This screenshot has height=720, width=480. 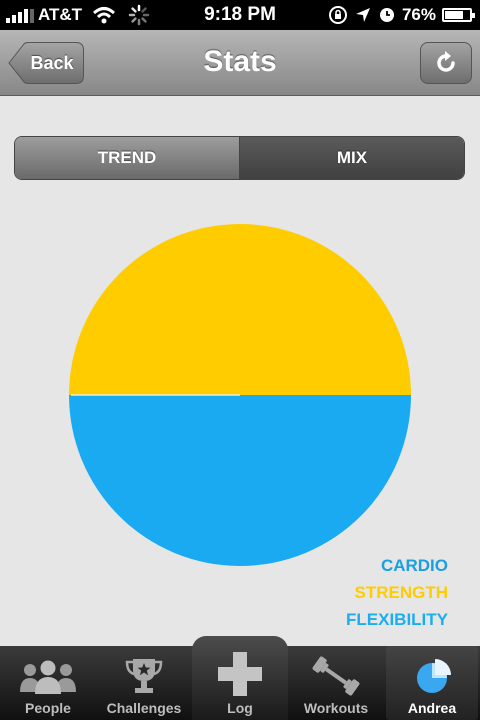 I want to click on tab-mix: MIX, so click(x=352, y=158).